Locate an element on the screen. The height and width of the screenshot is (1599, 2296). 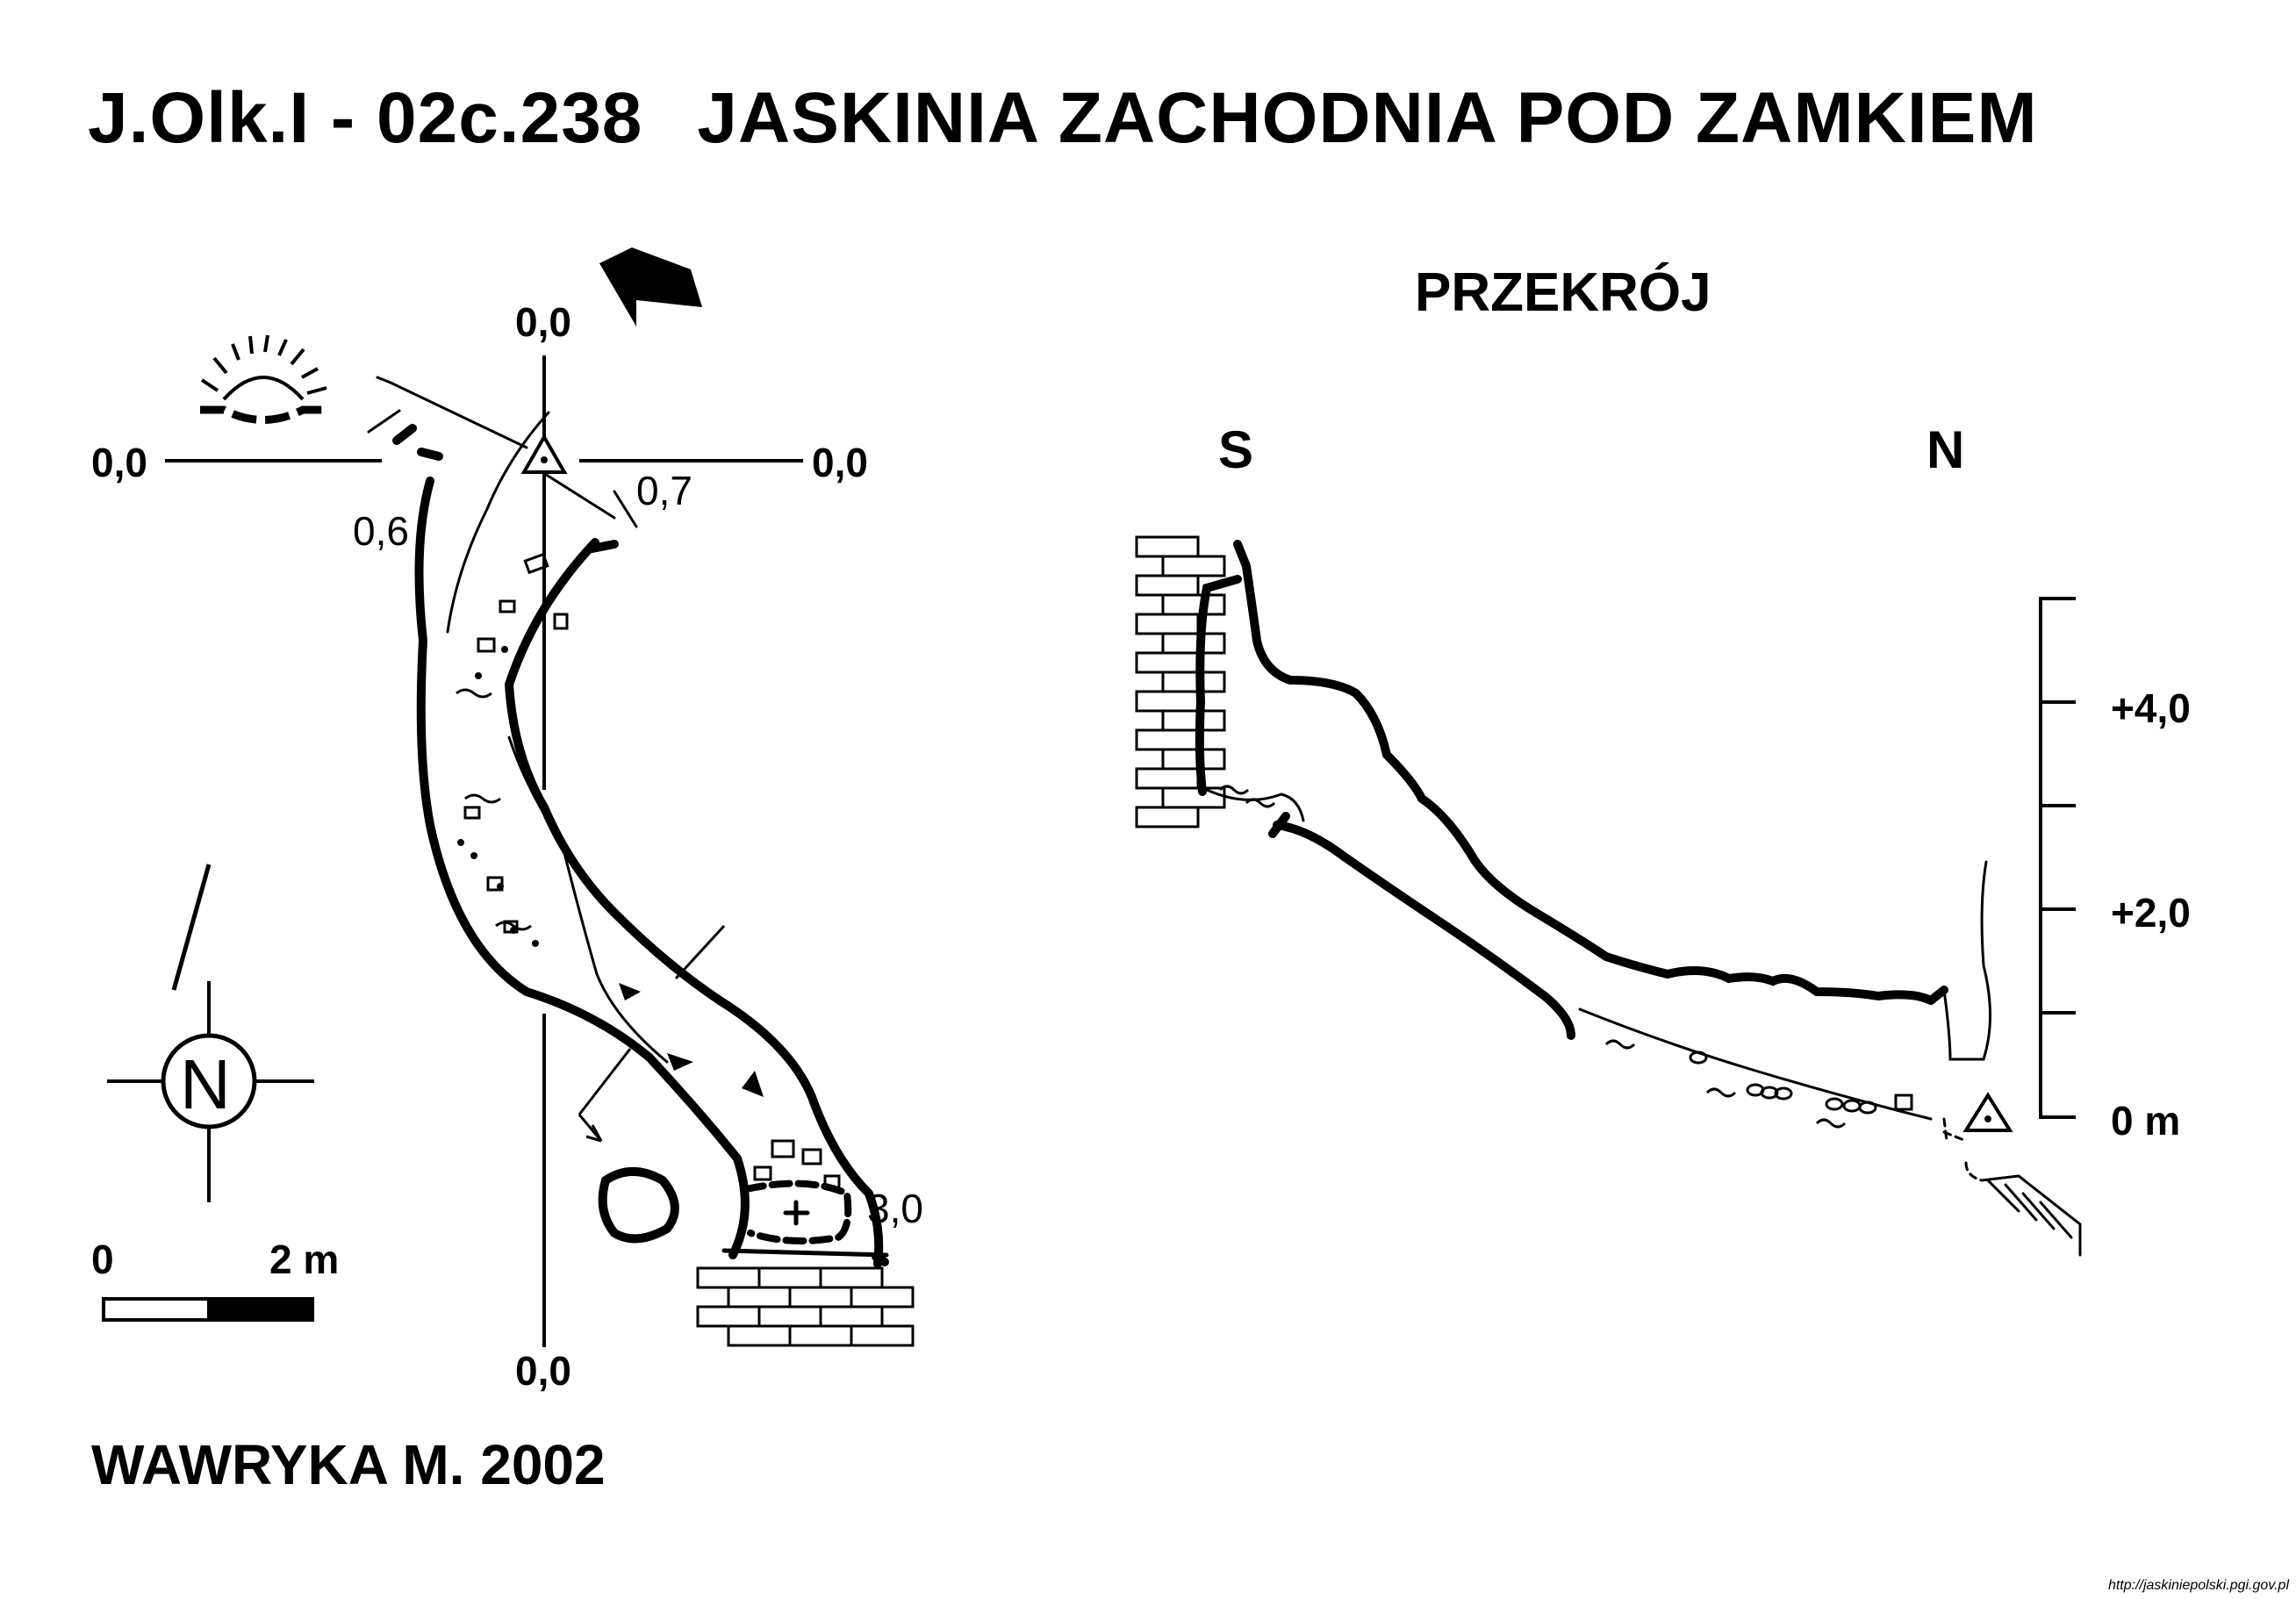
north-arrow-icon is located at coordinates (210, 1033).